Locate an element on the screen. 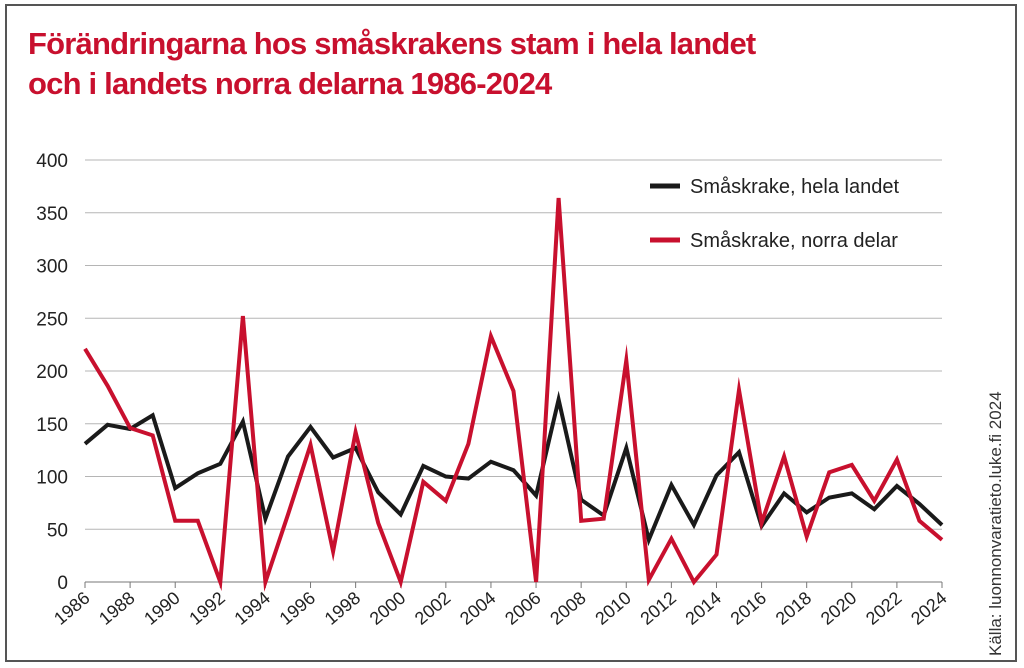 The width and height of the screenshot is (1024, 668). x-tick-label: 2012 is located at coordinates (658, 608).